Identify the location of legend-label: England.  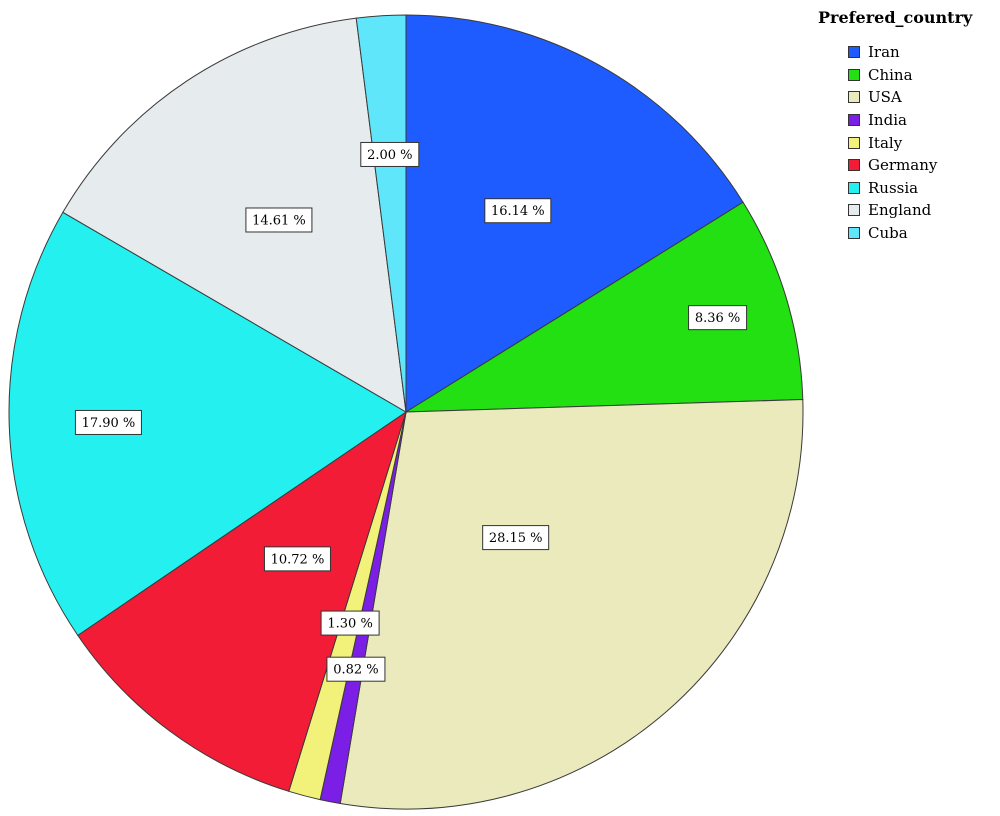
(900, 210).